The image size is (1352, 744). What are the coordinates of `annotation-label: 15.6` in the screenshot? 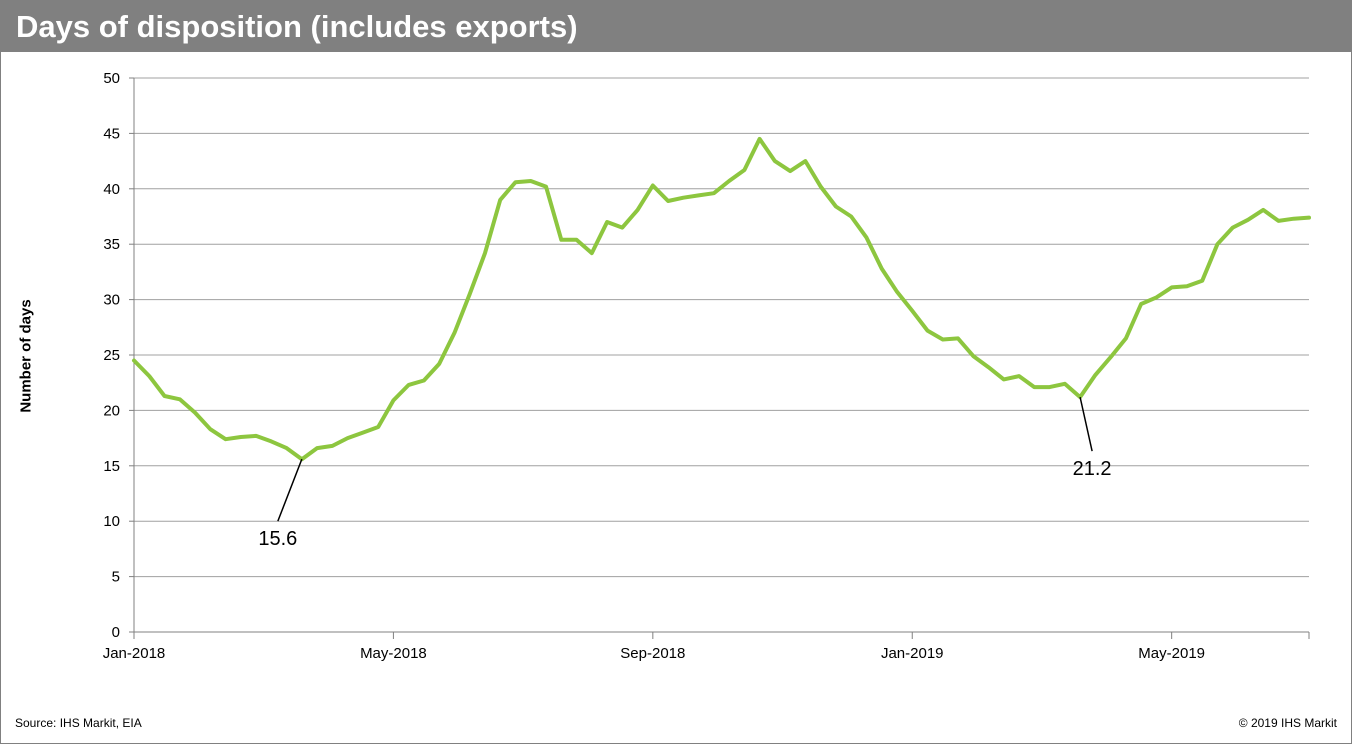 It's located at (277, 539).